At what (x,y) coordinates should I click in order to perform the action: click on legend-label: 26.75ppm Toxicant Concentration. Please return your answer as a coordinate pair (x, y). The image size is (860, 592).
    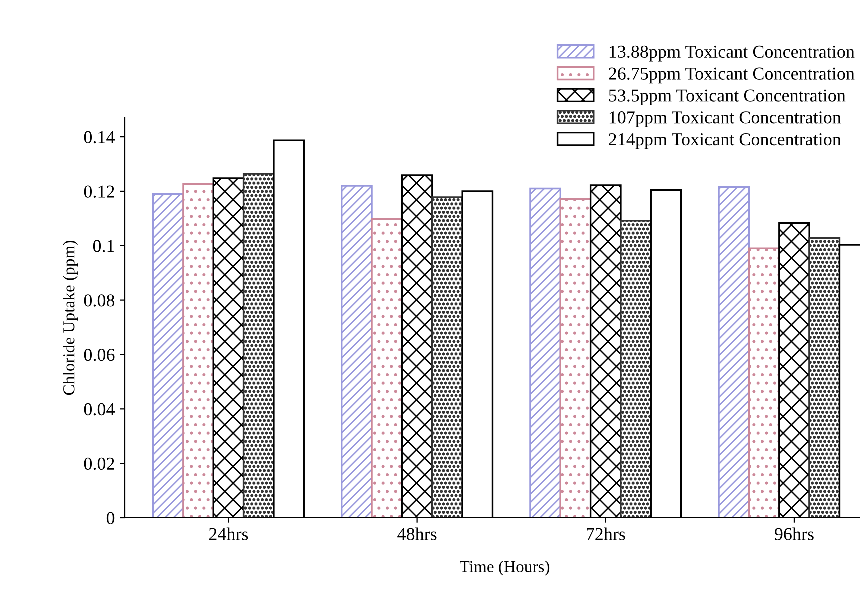
    Looking at the image, I should click on (732, 76).